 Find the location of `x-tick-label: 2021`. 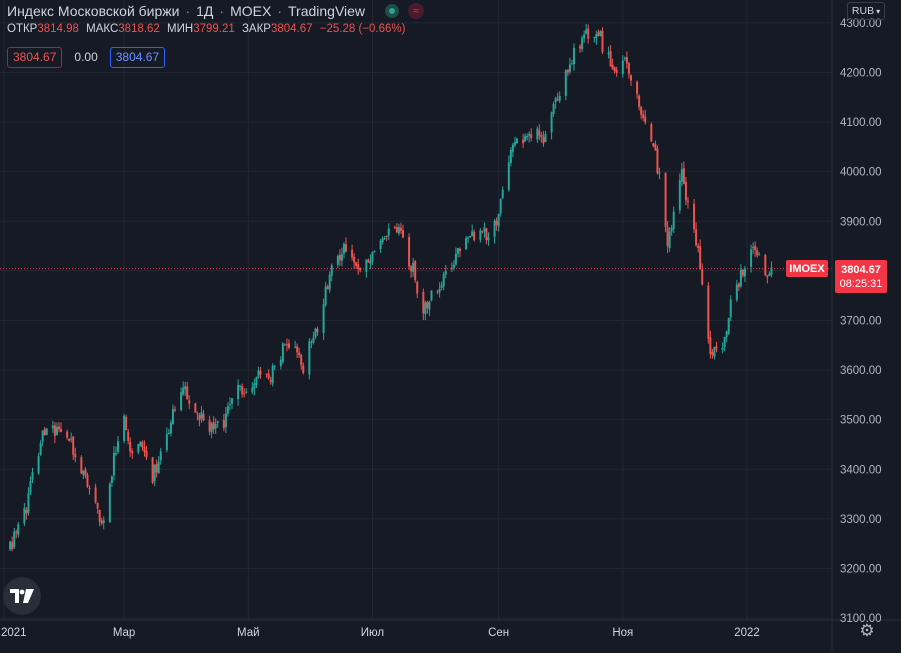

x-tick-label: 2021 is located at coordinates (14, 633).